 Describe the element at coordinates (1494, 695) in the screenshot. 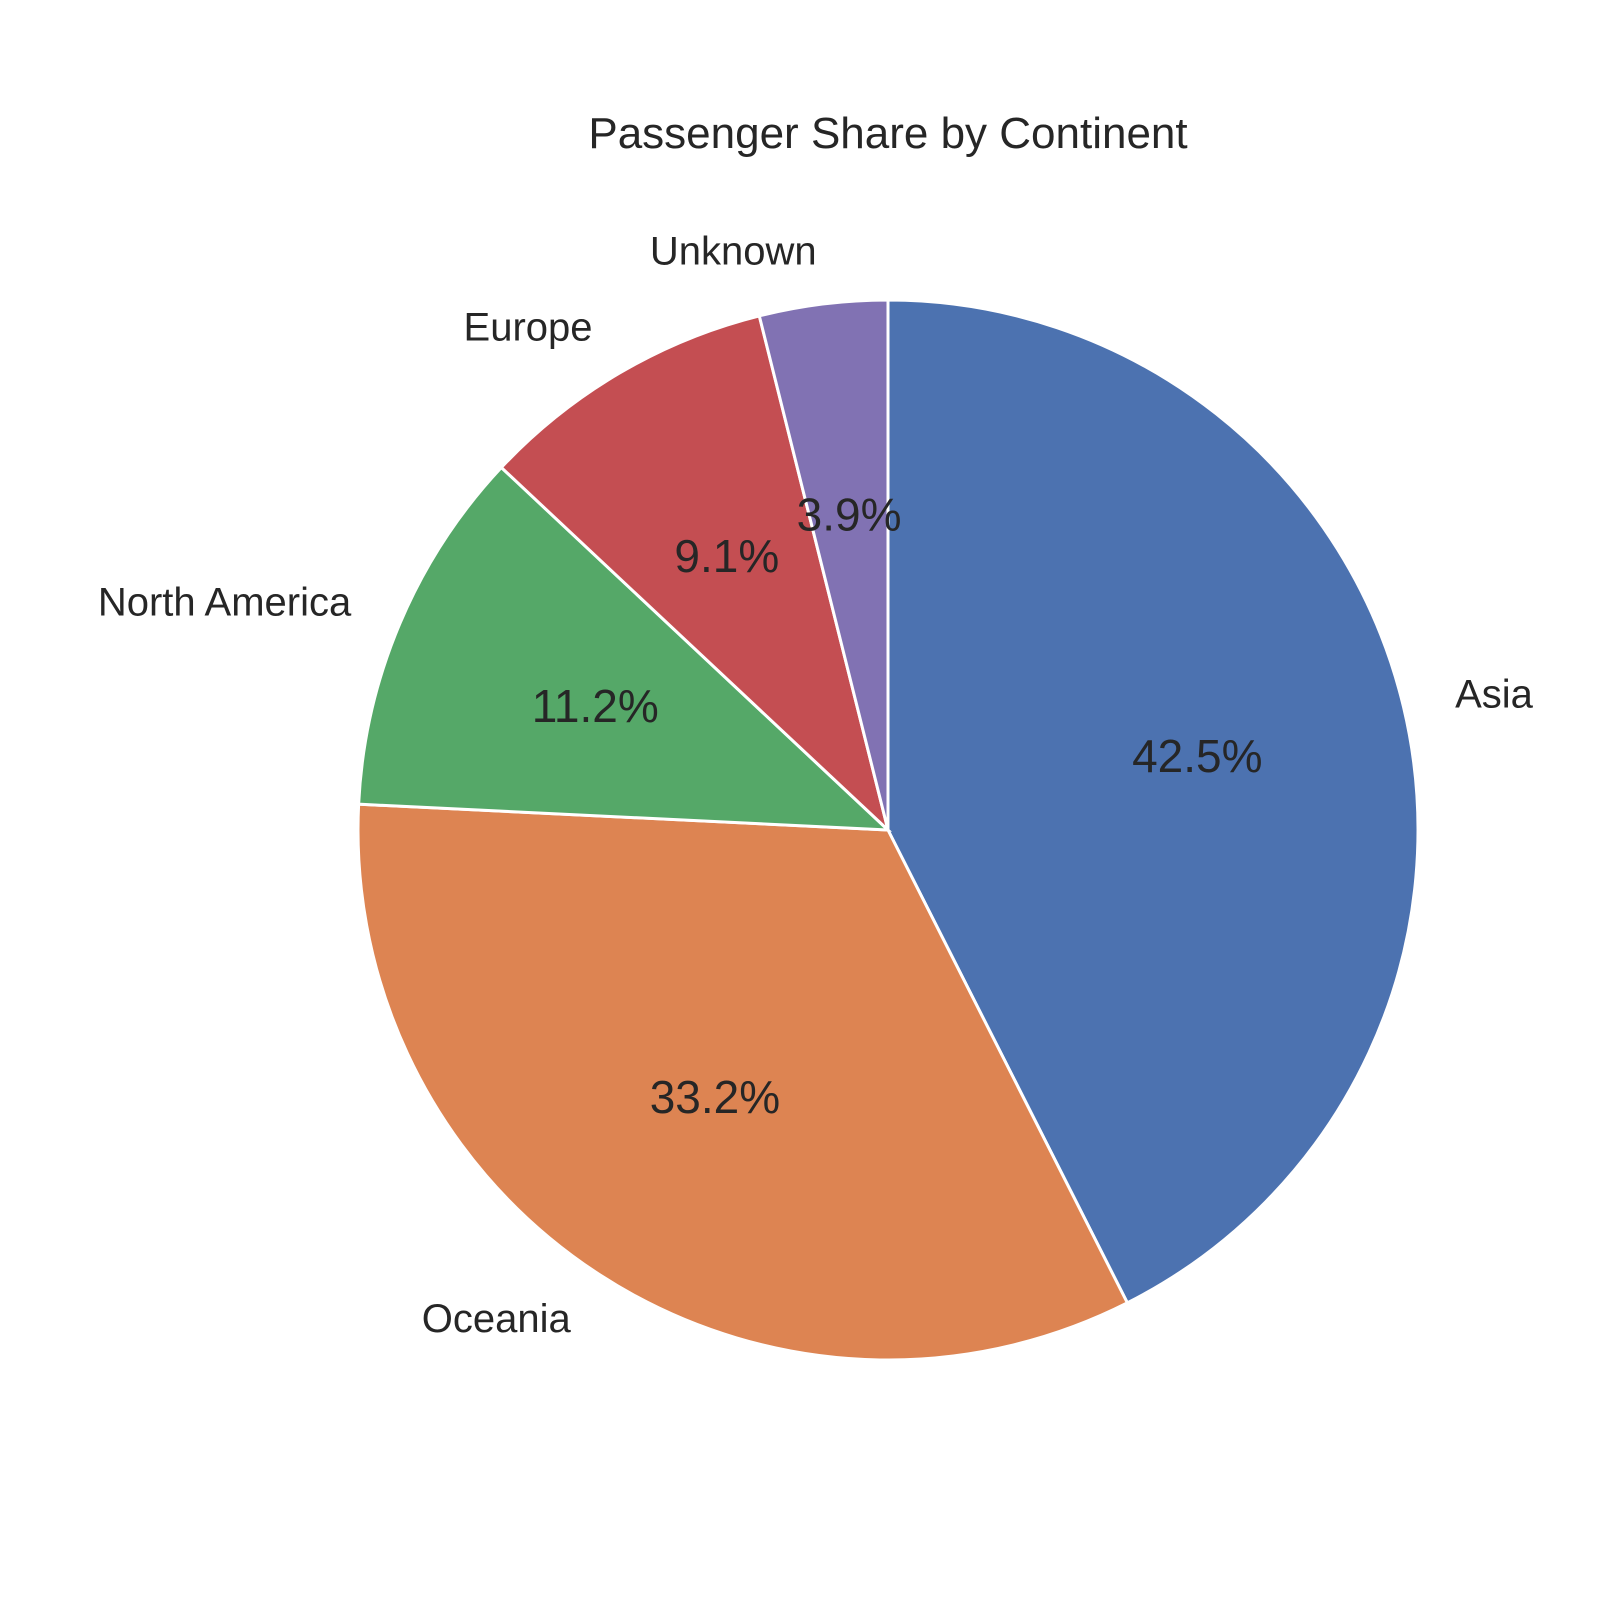

I see `category-label-asia: Asia` at that location.